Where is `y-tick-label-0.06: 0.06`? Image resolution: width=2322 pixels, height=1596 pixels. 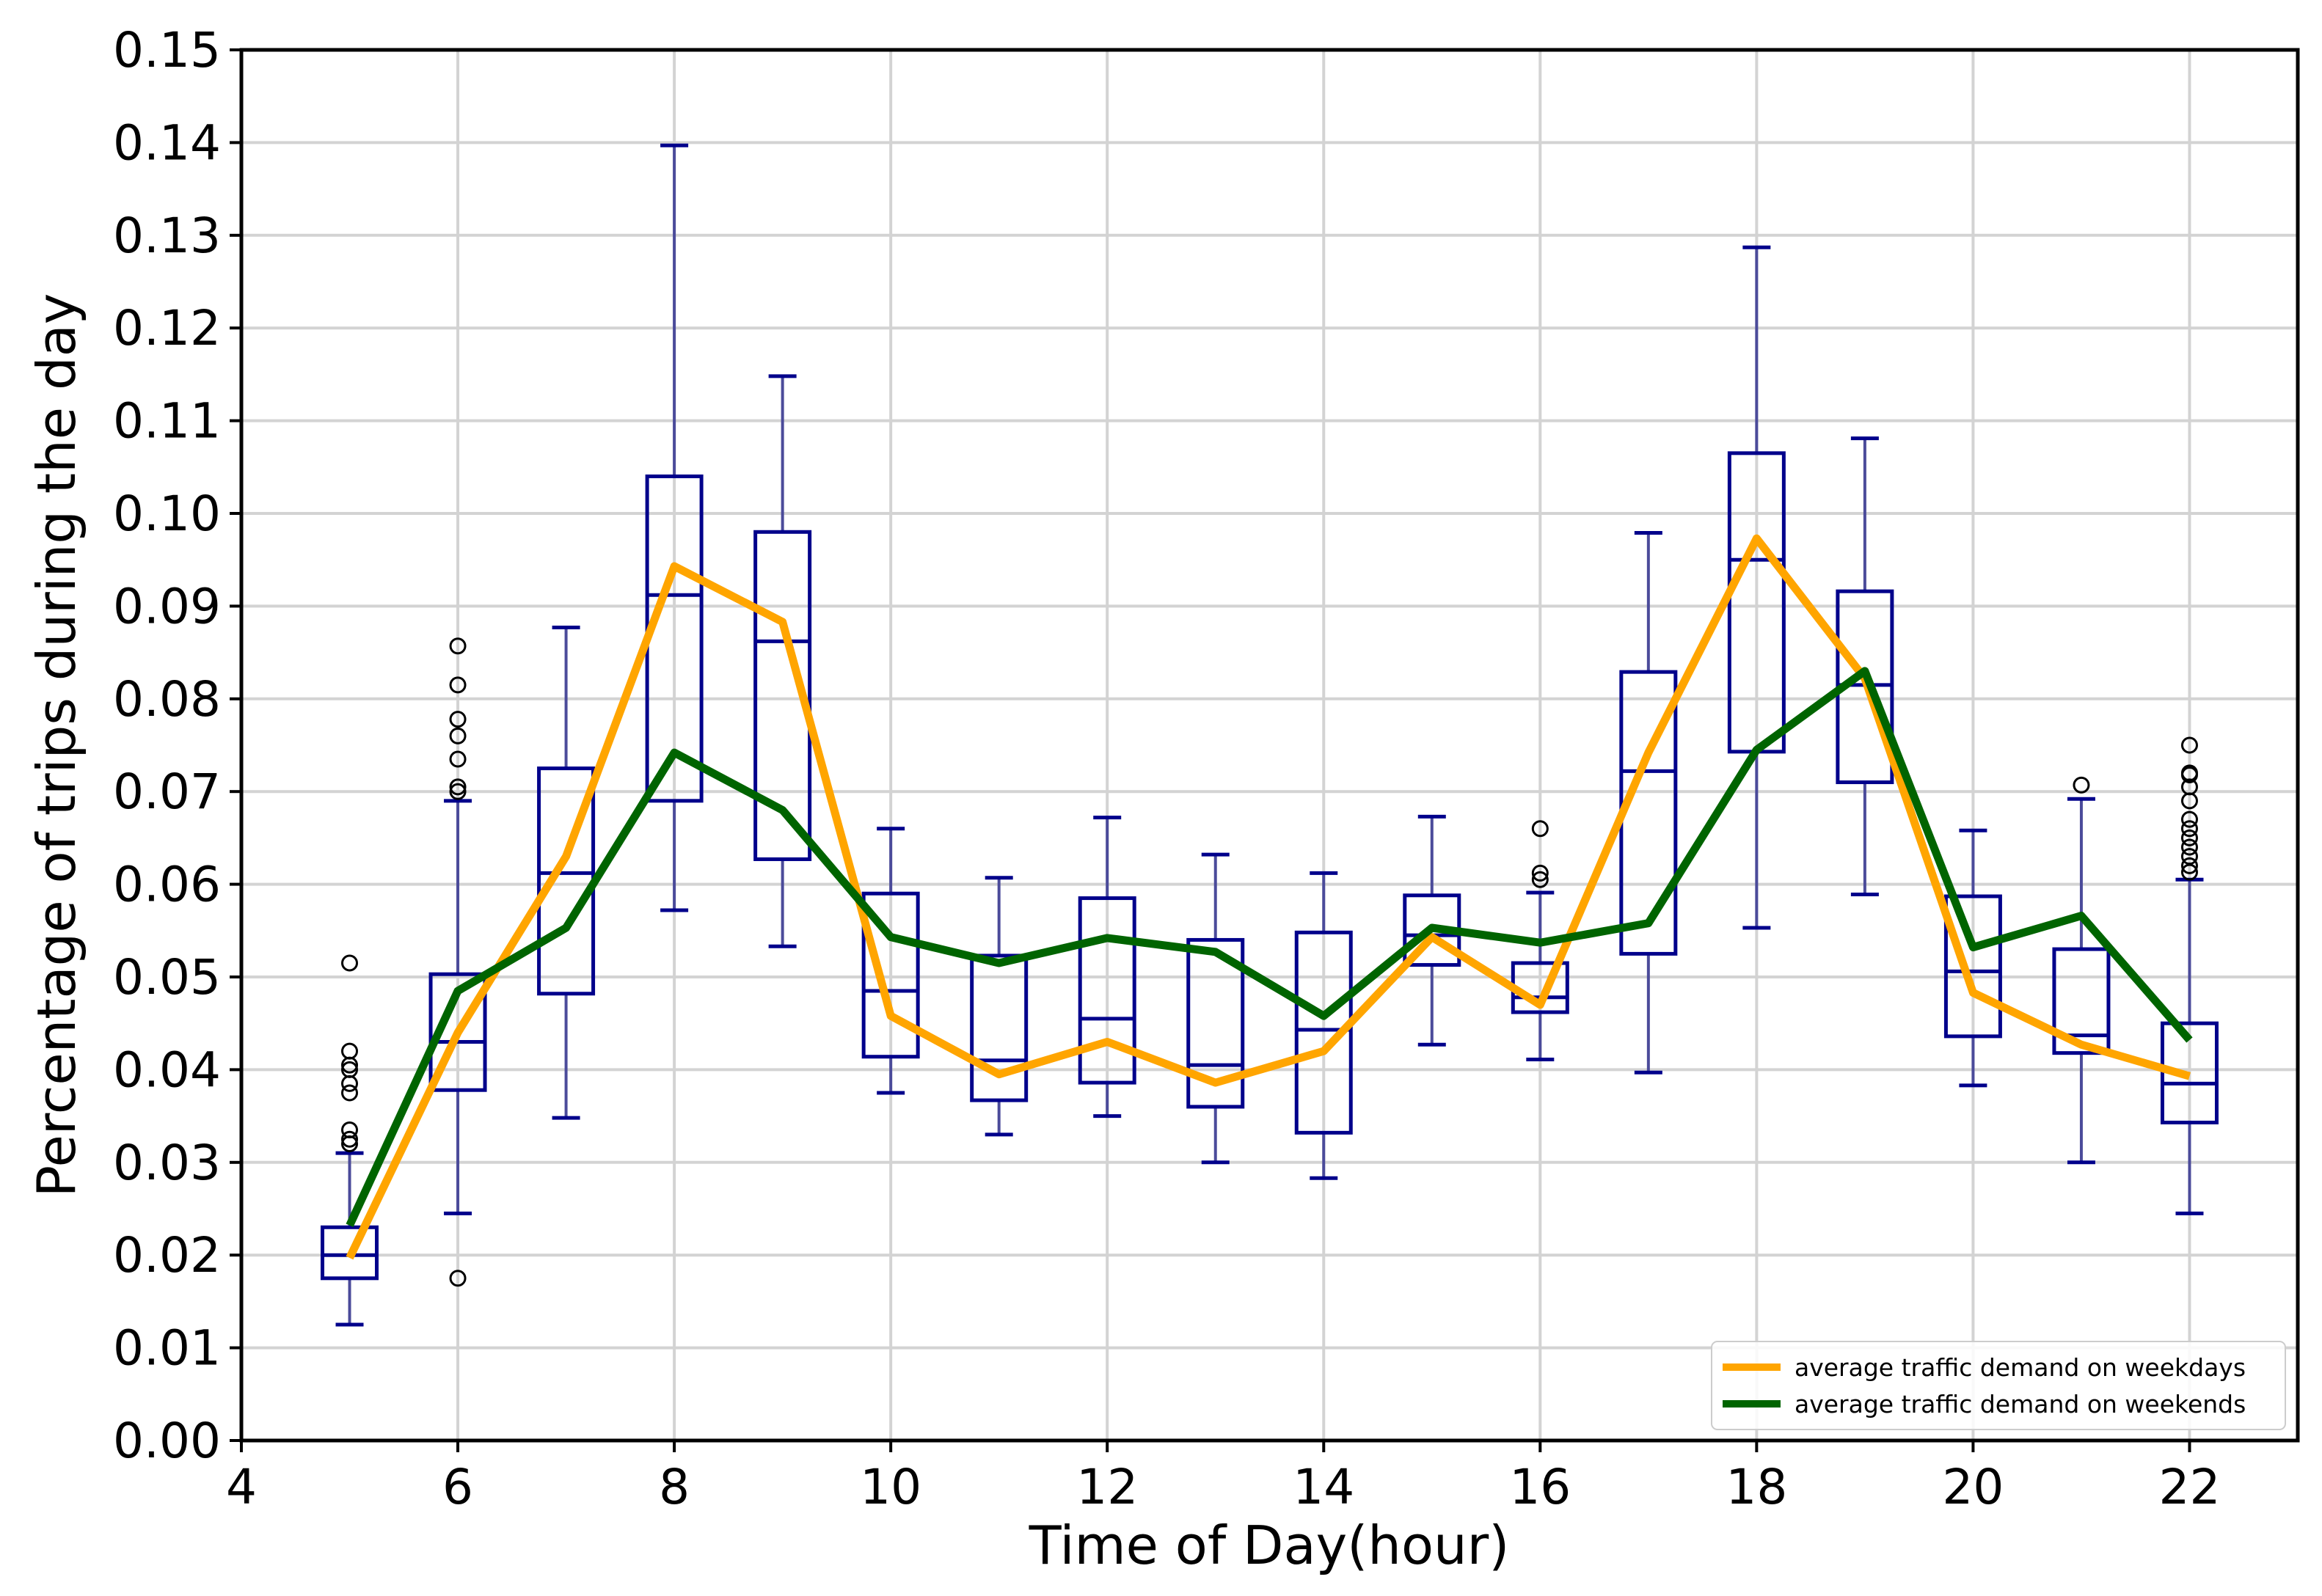 y-tick-label-0.06: 0.06 is located at coordinates (167, 885).